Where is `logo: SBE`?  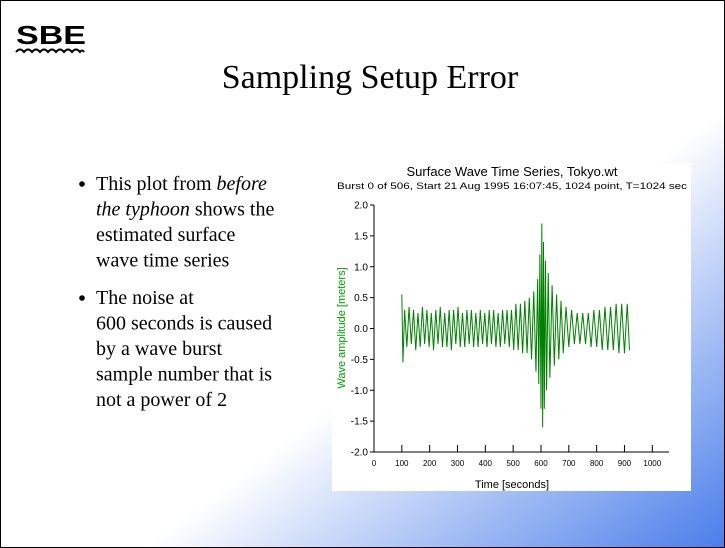
logo: SBE is located at coordinates (50, 37).